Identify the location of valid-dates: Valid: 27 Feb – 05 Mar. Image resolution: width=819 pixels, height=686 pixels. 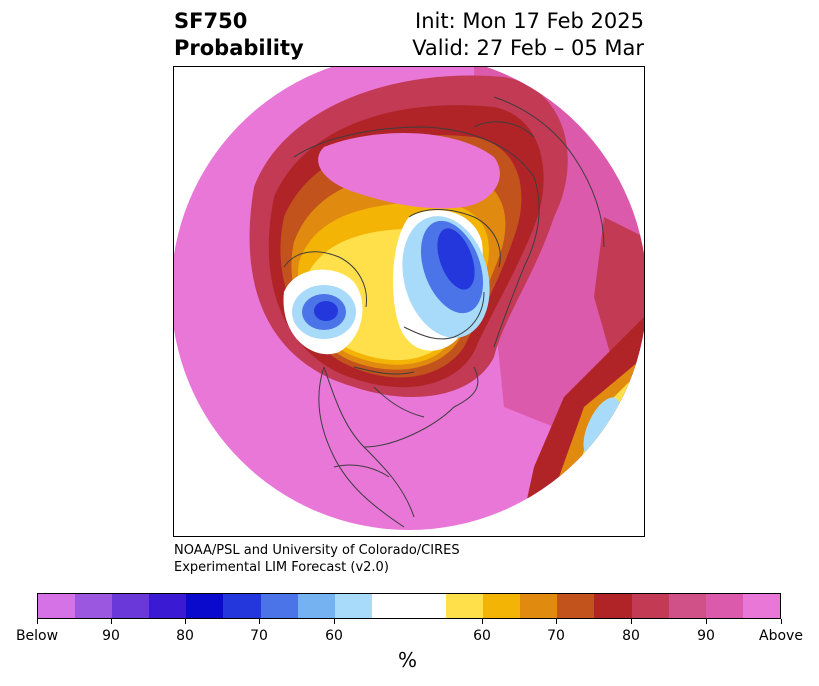
(528, 48).